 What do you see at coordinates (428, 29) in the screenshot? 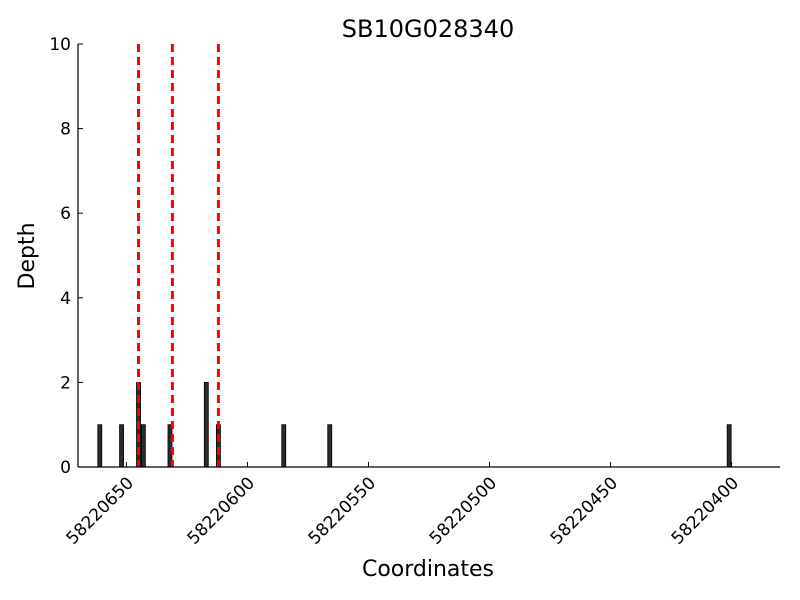
I see `chart-title: SB10G028340` at bounding box center [428, 29].